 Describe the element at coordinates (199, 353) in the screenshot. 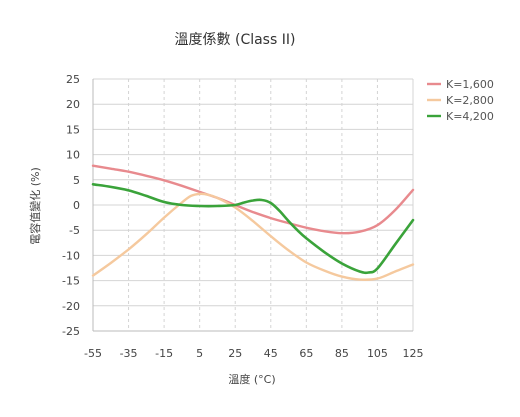

I see `x-tick-label: 5` at that location.